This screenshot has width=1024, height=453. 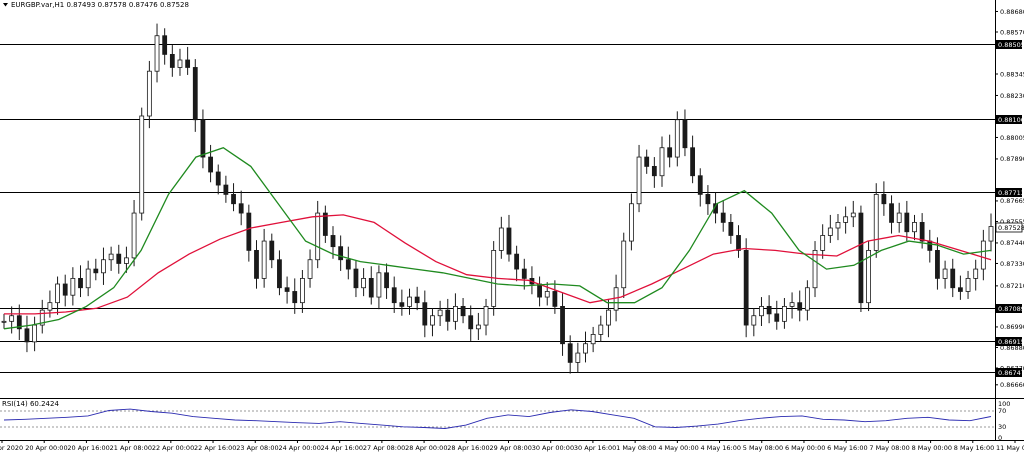 I want to click on time-tick-label: 5 May 08:00, so click(x=763, y=448).